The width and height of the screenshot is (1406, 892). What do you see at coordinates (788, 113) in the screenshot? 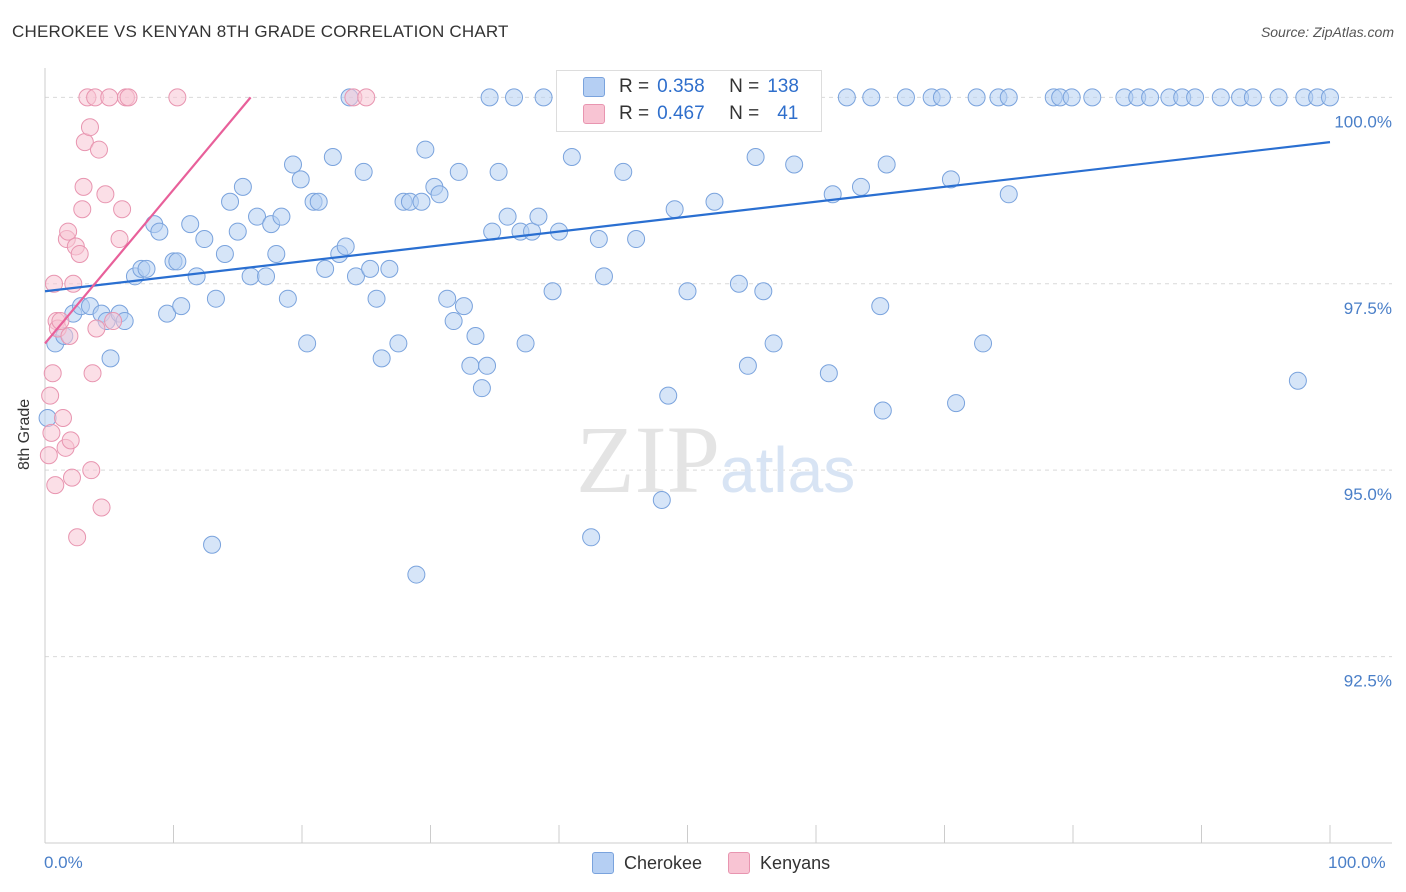
I see `kenyans-n-value: 41` at bounding box center [788, 113].